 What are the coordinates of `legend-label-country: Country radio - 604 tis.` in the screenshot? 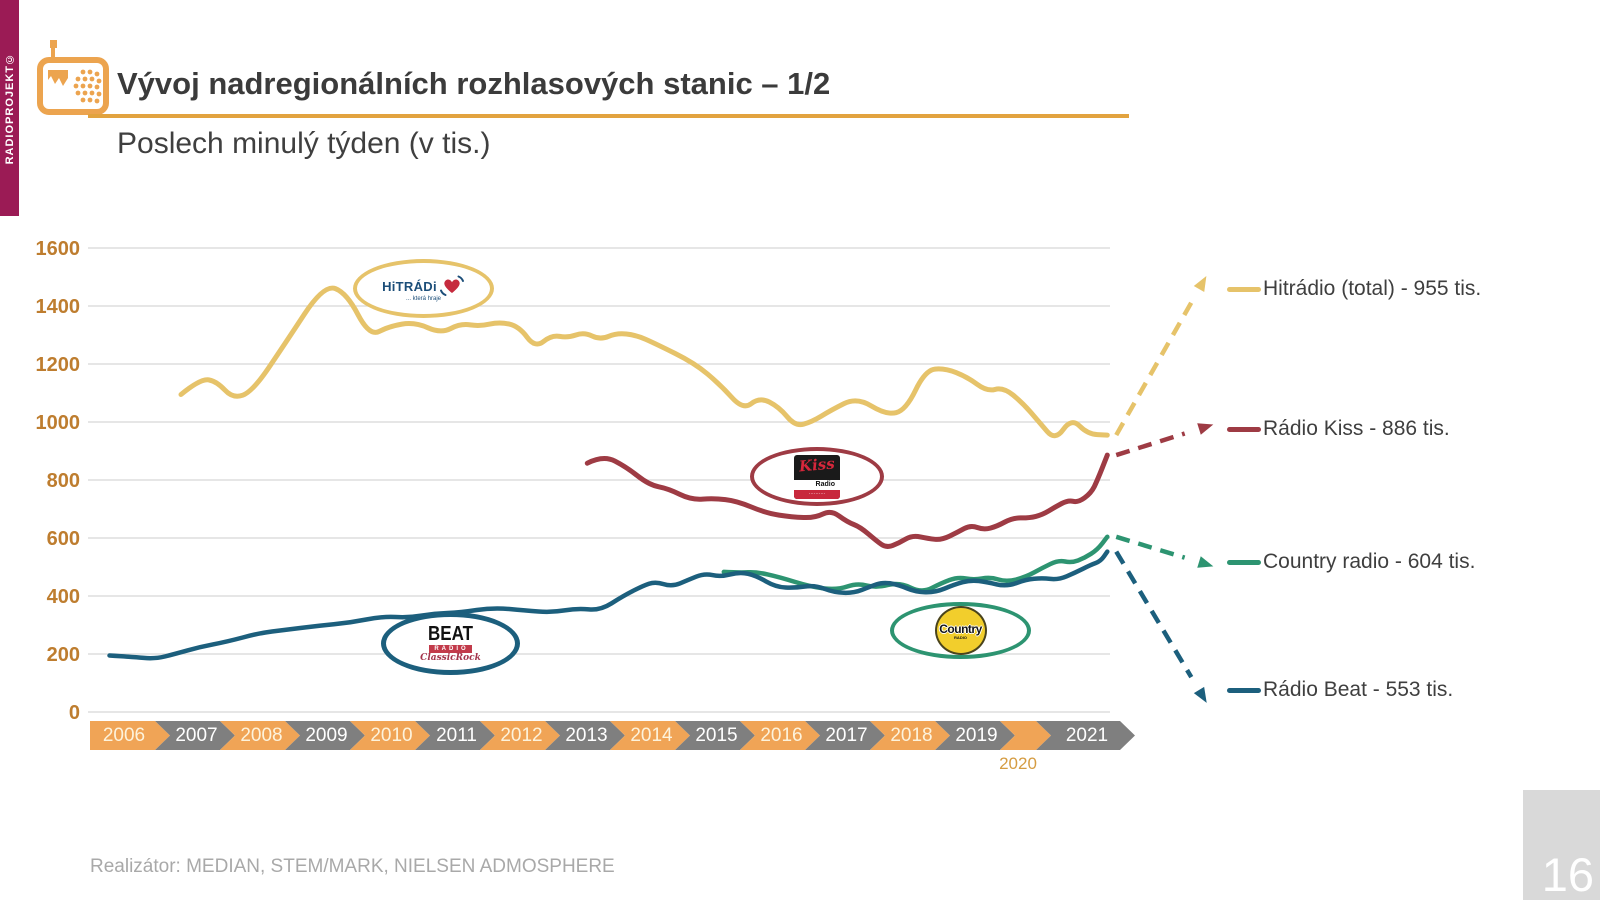 It's located at (1369, 561).